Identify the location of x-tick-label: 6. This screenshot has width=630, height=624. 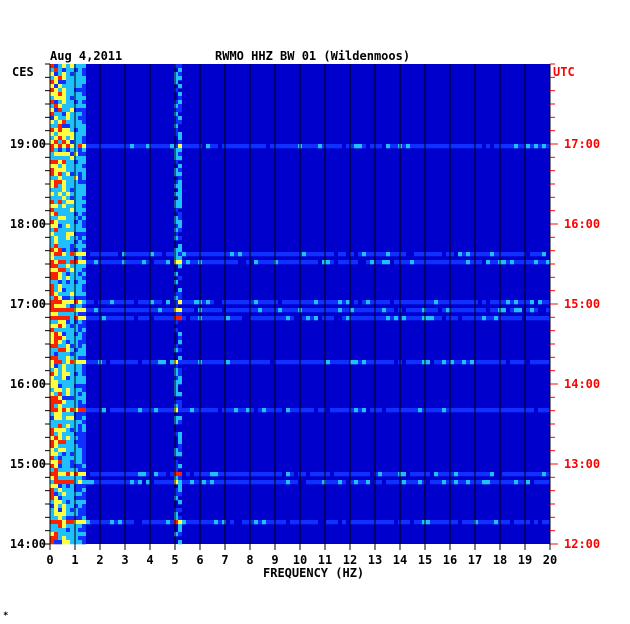
(199, 560).